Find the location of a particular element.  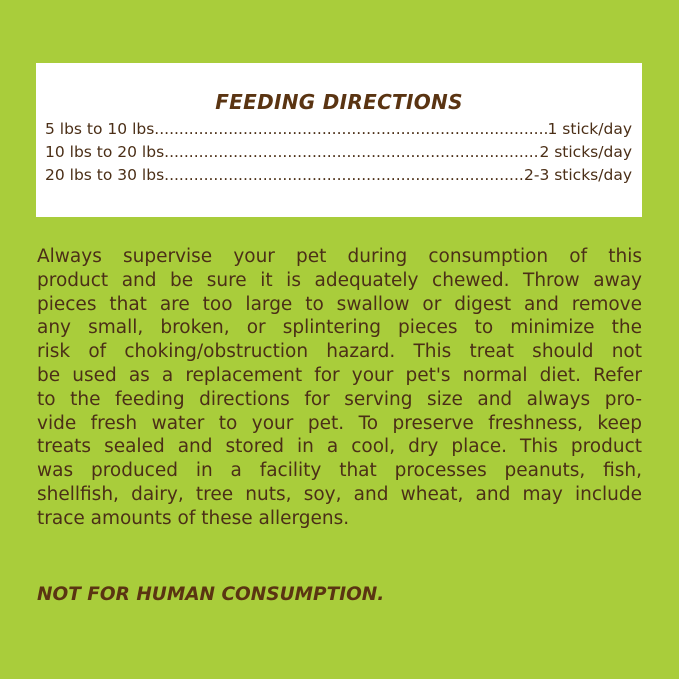

feeding-weight: 20 lbs to 30 lbs is located at coordinates (105, 175).